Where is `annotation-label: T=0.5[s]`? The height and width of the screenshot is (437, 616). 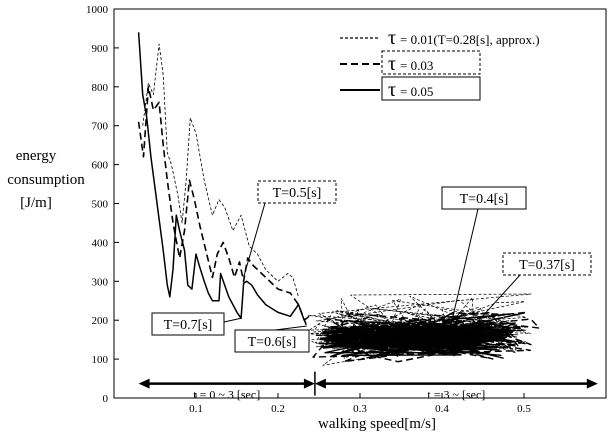 annotation-label: T=0.5[s] is located at coordinates (297, 193).